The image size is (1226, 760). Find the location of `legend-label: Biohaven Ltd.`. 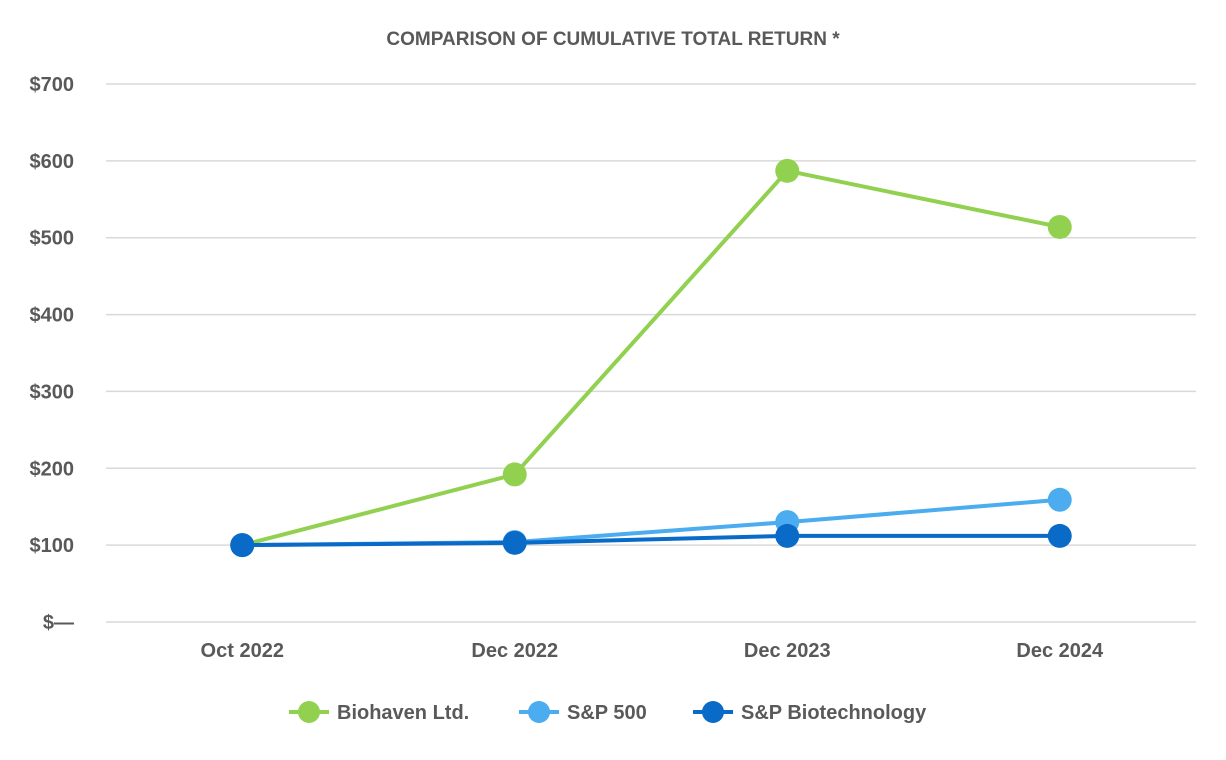

legend-label: Biohaven Ltd. is located at coordinates (403, 713).